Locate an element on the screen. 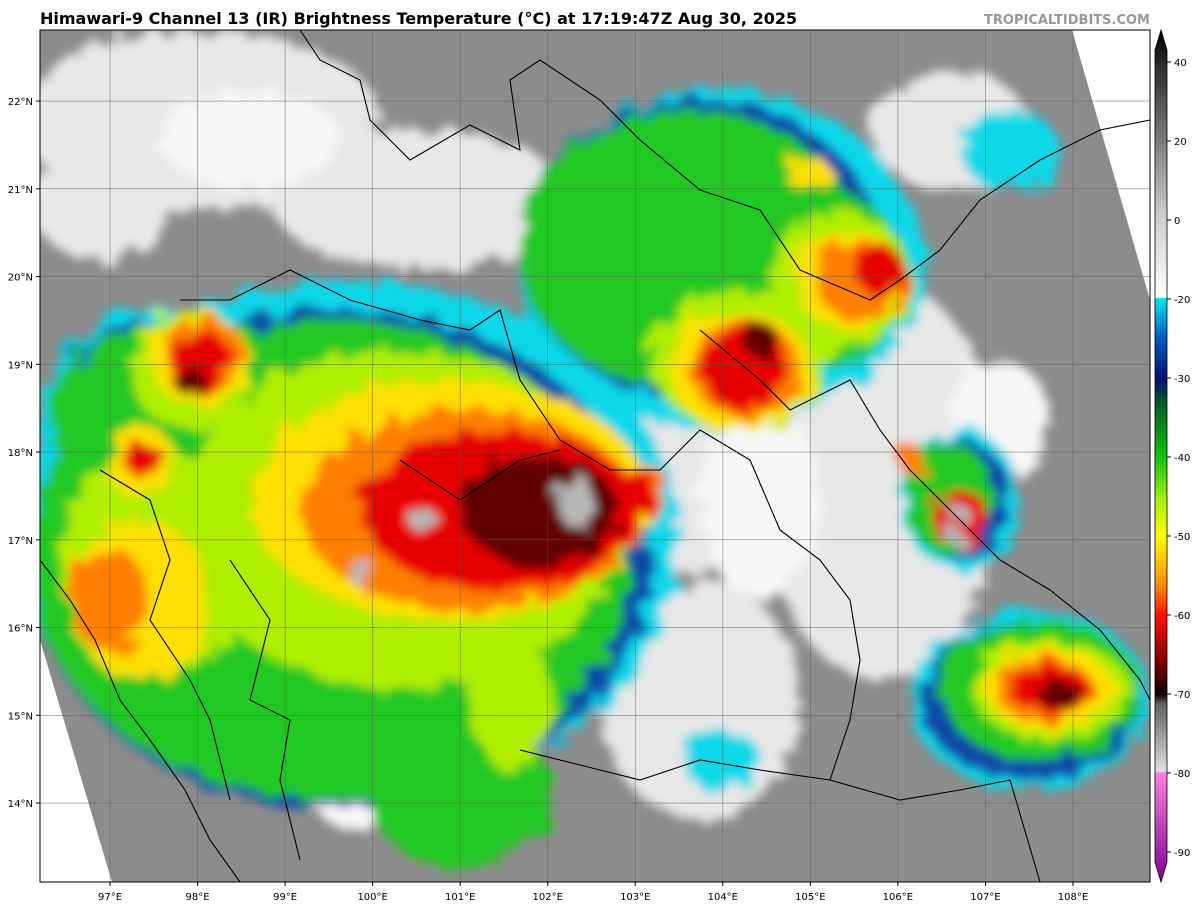  colorbar-tick-label: -70 is located at coordinates (1182, 695).